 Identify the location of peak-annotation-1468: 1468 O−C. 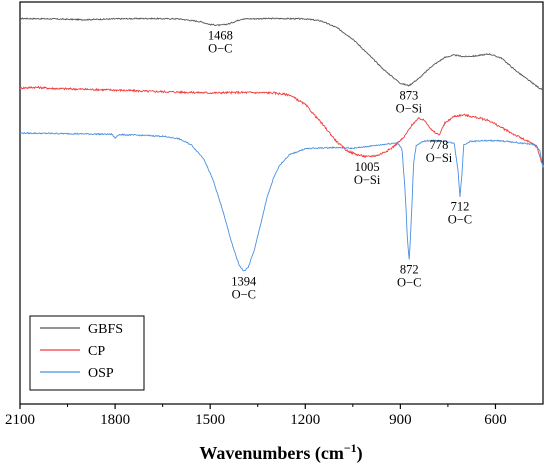
(220, 41).